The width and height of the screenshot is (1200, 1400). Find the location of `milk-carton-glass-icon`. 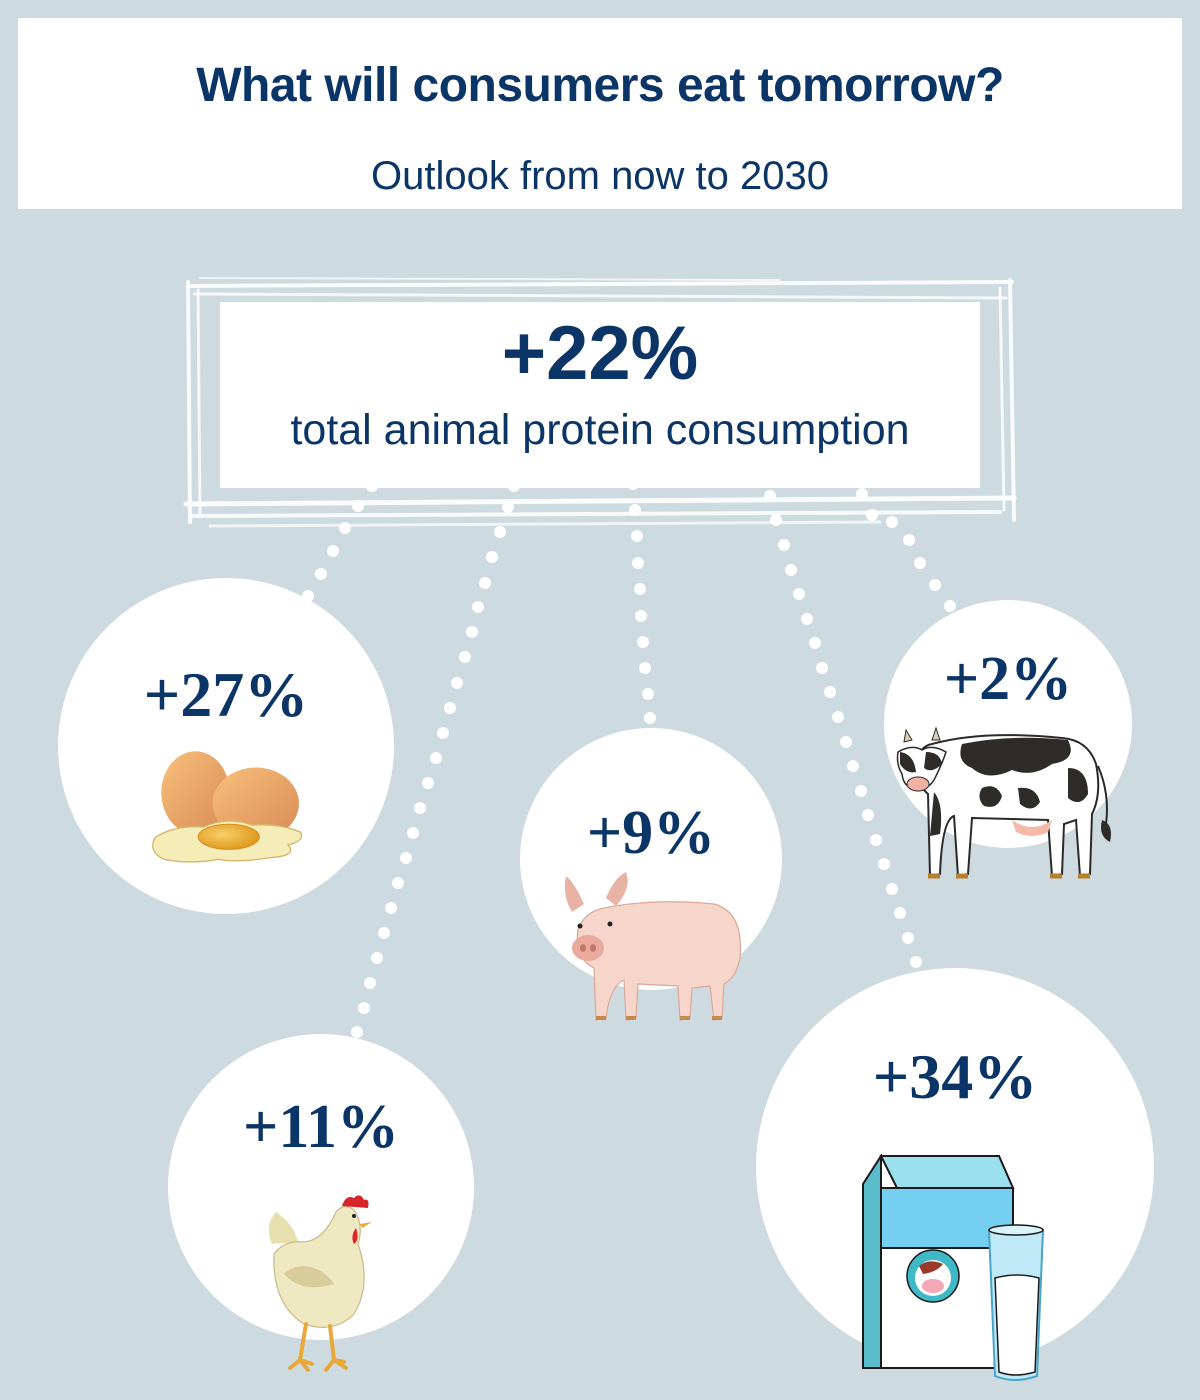

milk-carton-glass-icon is located at coordinates (953, 1267).